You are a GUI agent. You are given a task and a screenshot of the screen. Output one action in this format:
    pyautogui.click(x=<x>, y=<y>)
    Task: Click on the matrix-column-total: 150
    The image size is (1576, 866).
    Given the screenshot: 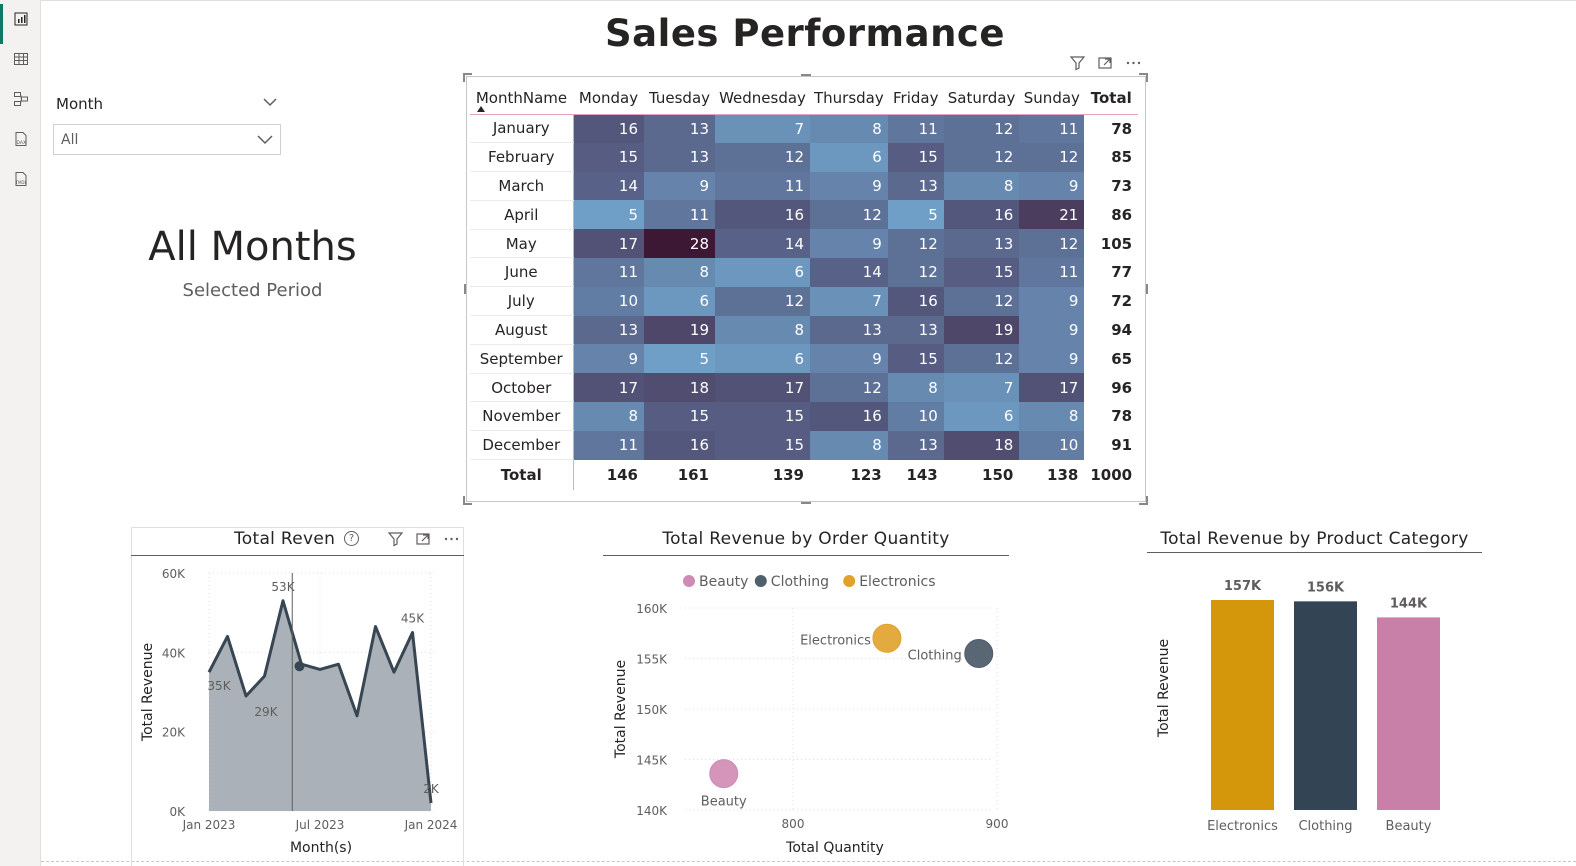 What is the action you would take?
    pyautogui.click(x=981, y=474)
    